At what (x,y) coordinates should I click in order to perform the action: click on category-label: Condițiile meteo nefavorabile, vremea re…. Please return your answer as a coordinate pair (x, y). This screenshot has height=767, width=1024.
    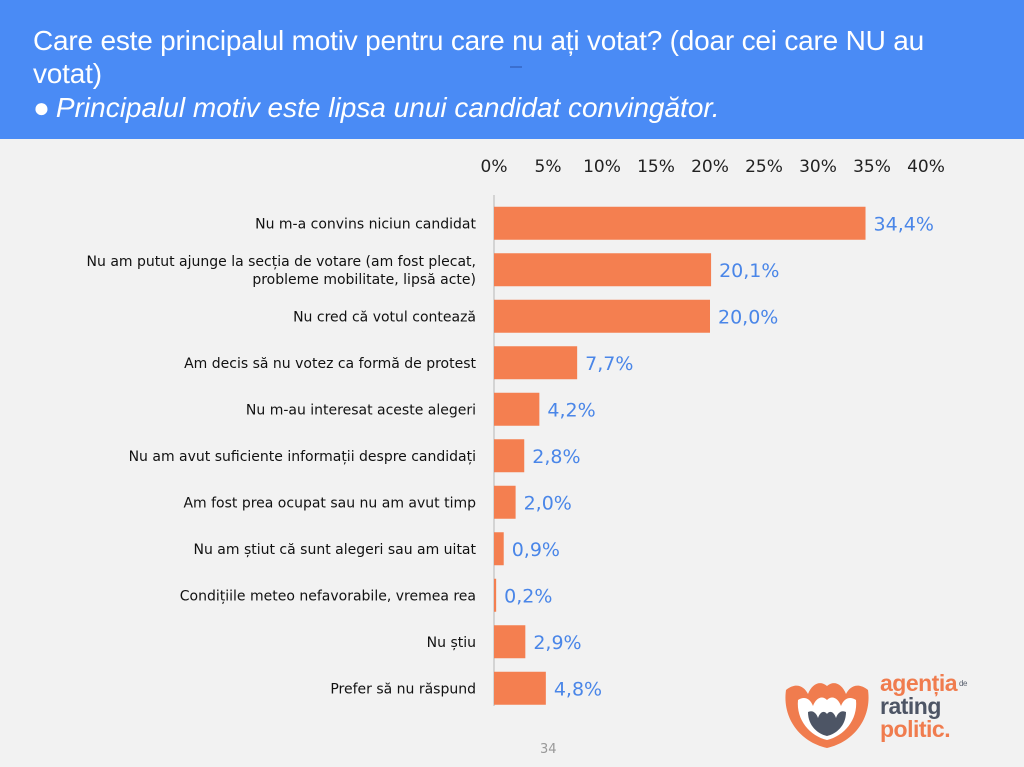
    Looking at the image, I should click on (328, 596).